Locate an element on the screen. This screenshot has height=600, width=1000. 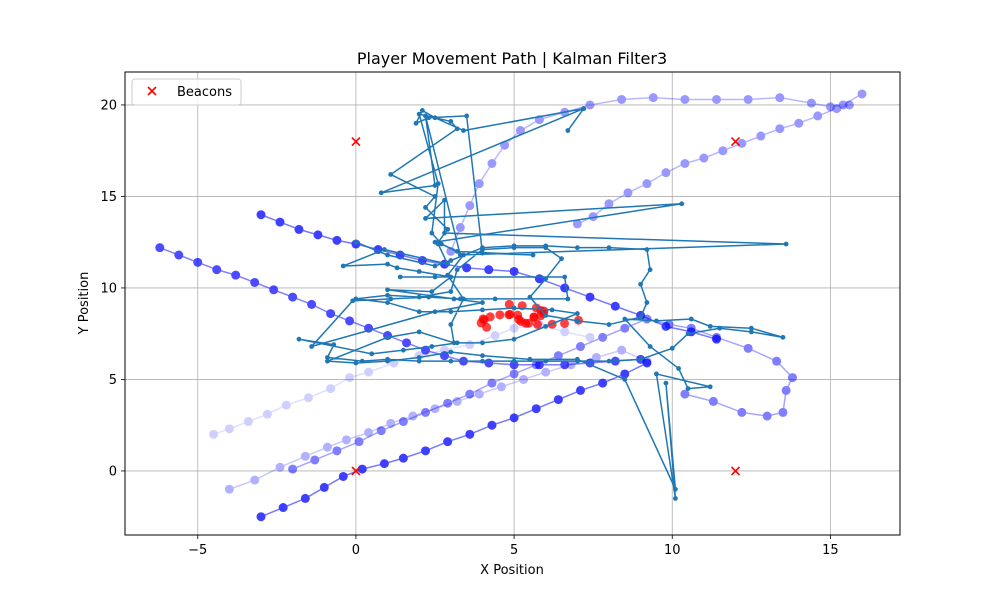
raw-path-line is located at coordinates (656, 172).